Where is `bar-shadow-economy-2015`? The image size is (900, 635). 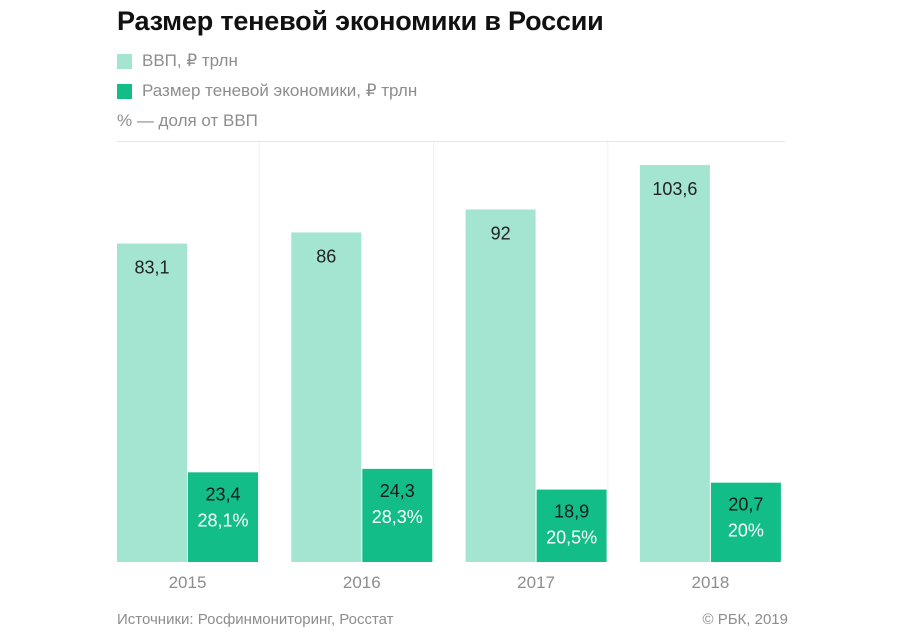
bar-shadow-economy-2015 is located at coordinates (223, 517).